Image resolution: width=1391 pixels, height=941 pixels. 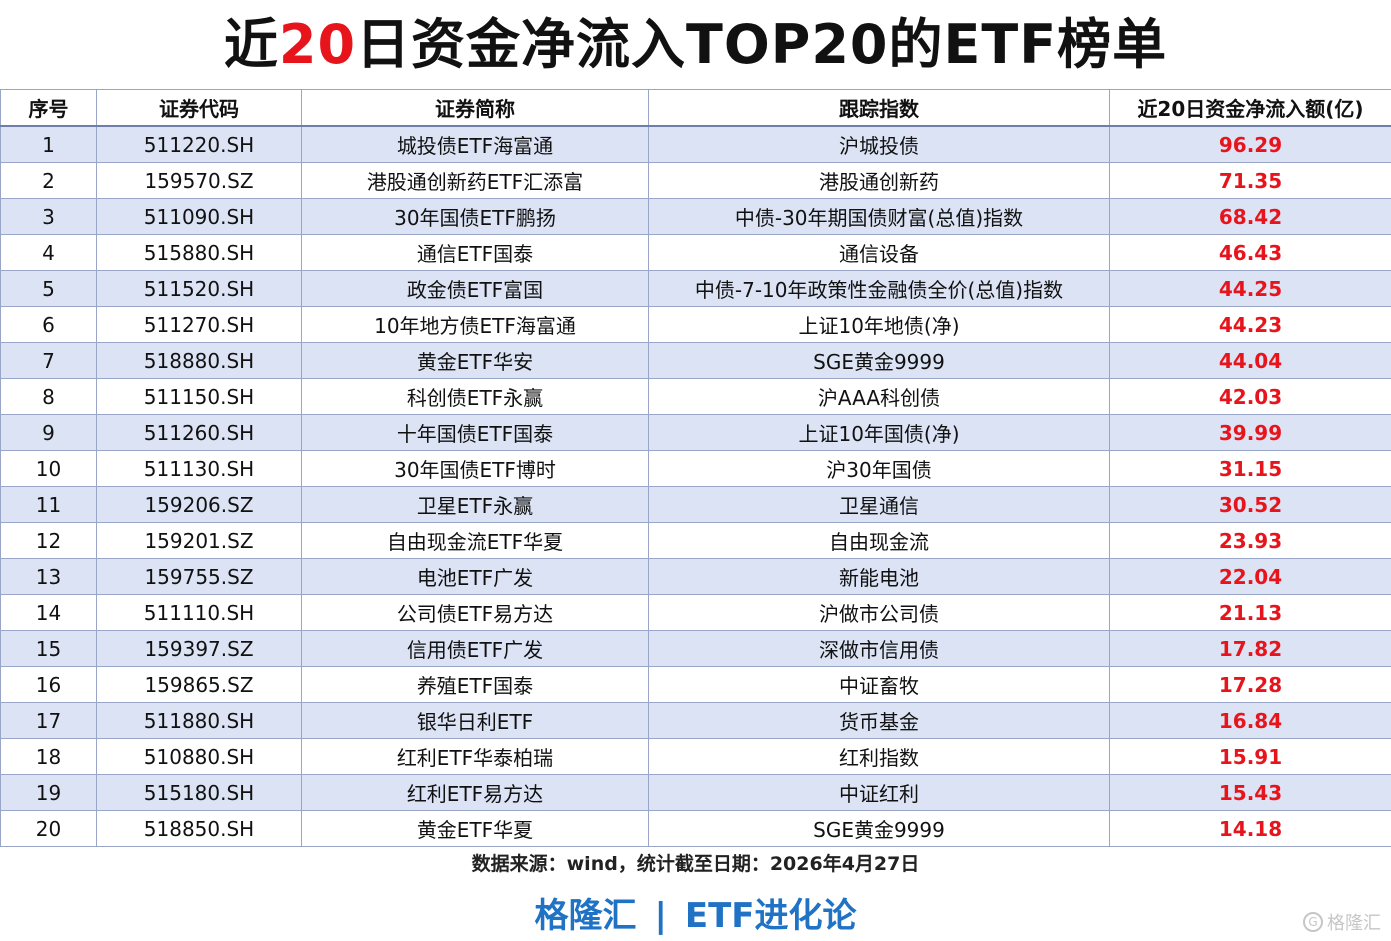 What do you see at coordinates (48, 432) in the screenshot?
I see `cell-rank: 9` at bounding box center [48, 432].